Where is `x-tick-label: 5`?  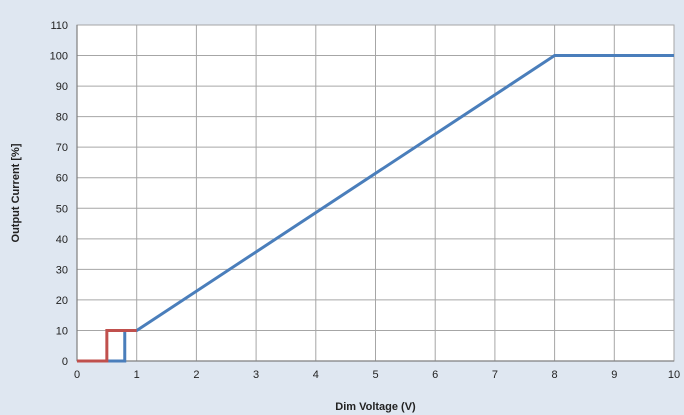
x-tick-label: 5 is located at coordinates (375, 375).